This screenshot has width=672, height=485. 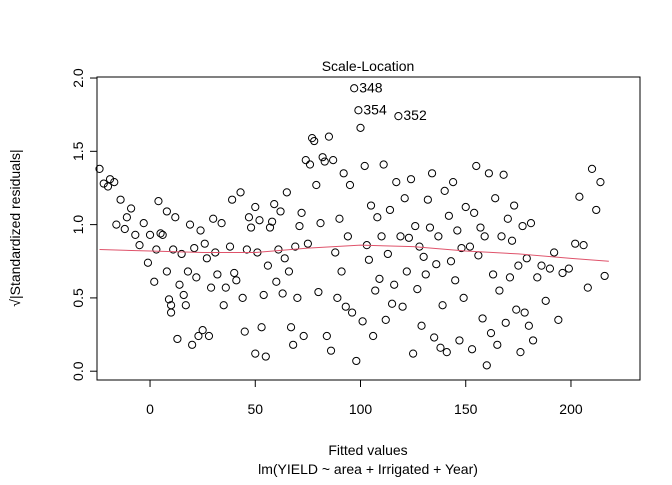 What do you see at coordinates (571, 409) in the screenshot?
I see `x-tick-label: 200` at bounding box center [571, 409].